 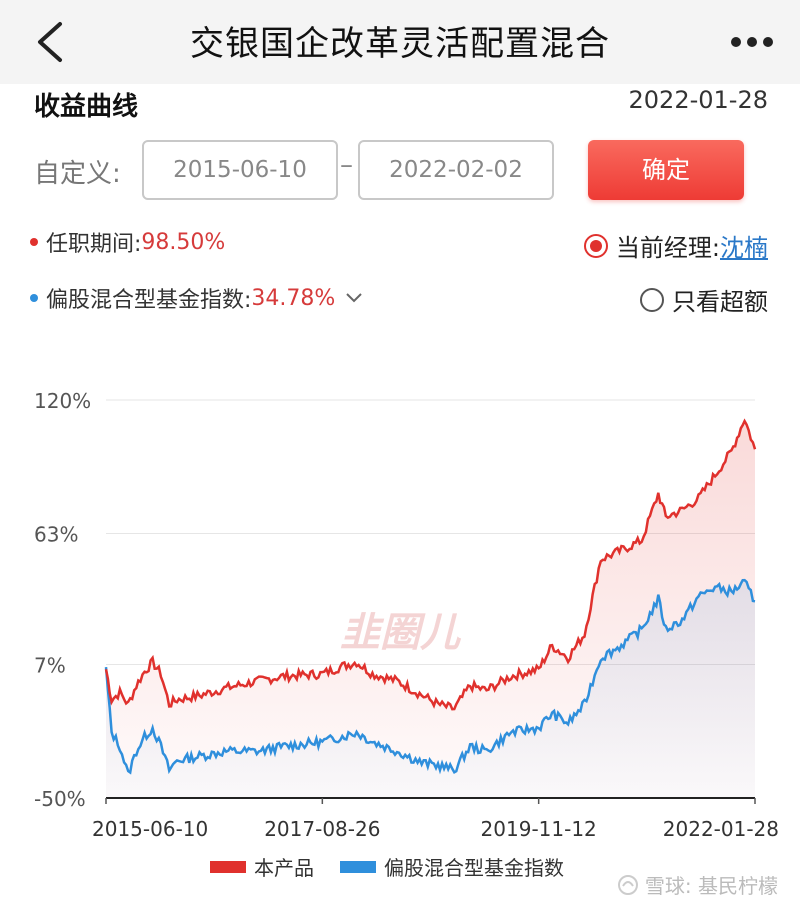 I want to click on x-tick-label: 2015-06-10, so click(x=150, y=829).